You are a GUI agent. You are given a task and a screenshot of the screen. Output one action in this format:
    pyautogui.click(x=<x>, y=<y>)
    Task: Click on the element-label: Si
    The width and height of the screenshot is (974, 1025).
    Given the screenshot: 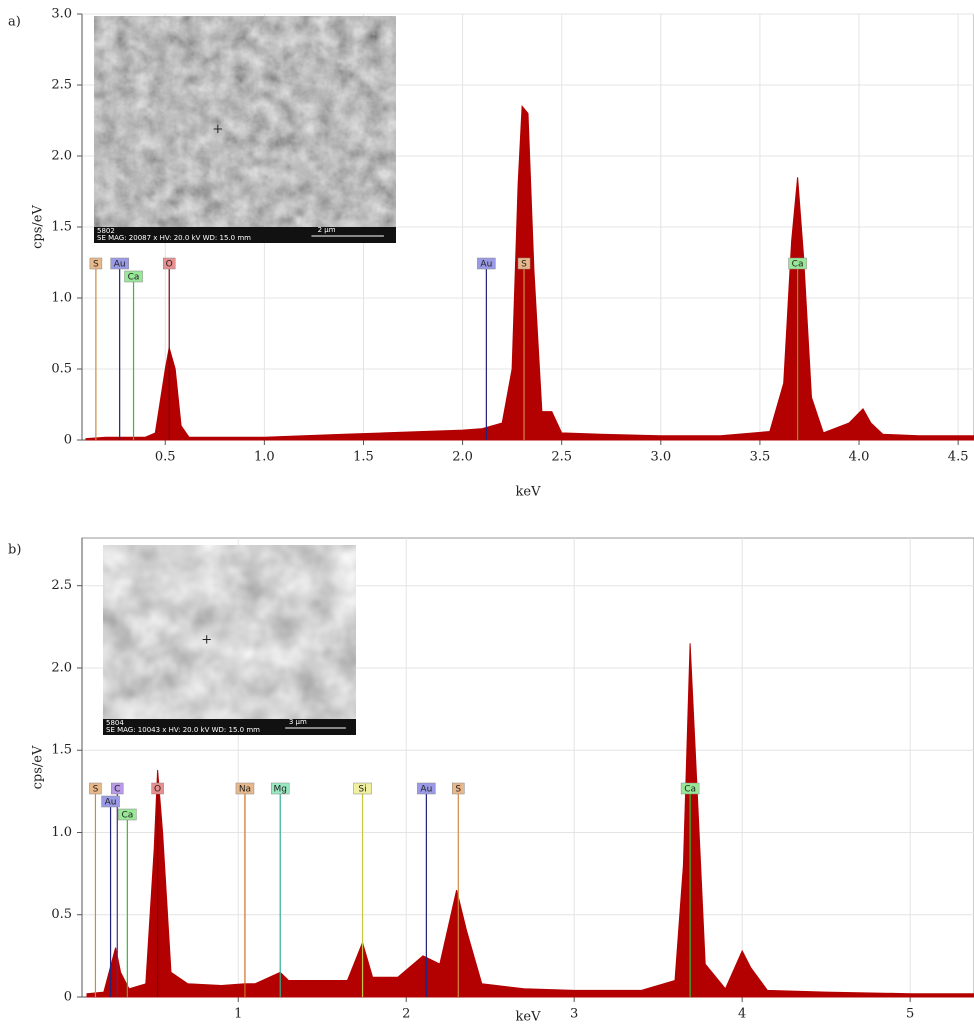 What is the action you would take?
    pyautogui.click(x=362, y=790)
    